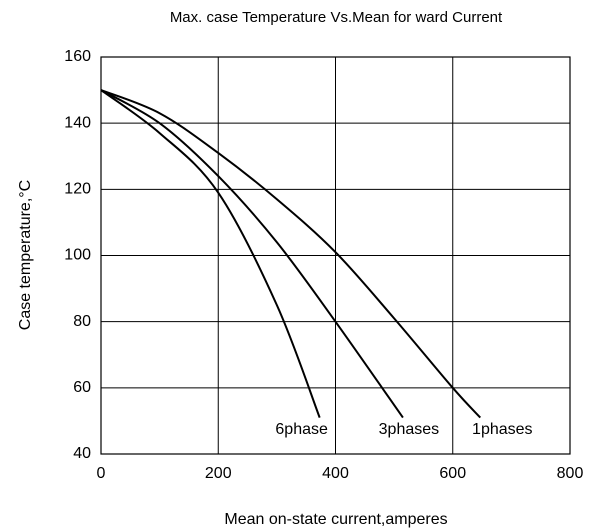 This screenshot has width=605, height=532. What do you see at coordinates (82, 387) in the screenshot?
I see `y-tick-label: 60` at bounding box center [82, 387].